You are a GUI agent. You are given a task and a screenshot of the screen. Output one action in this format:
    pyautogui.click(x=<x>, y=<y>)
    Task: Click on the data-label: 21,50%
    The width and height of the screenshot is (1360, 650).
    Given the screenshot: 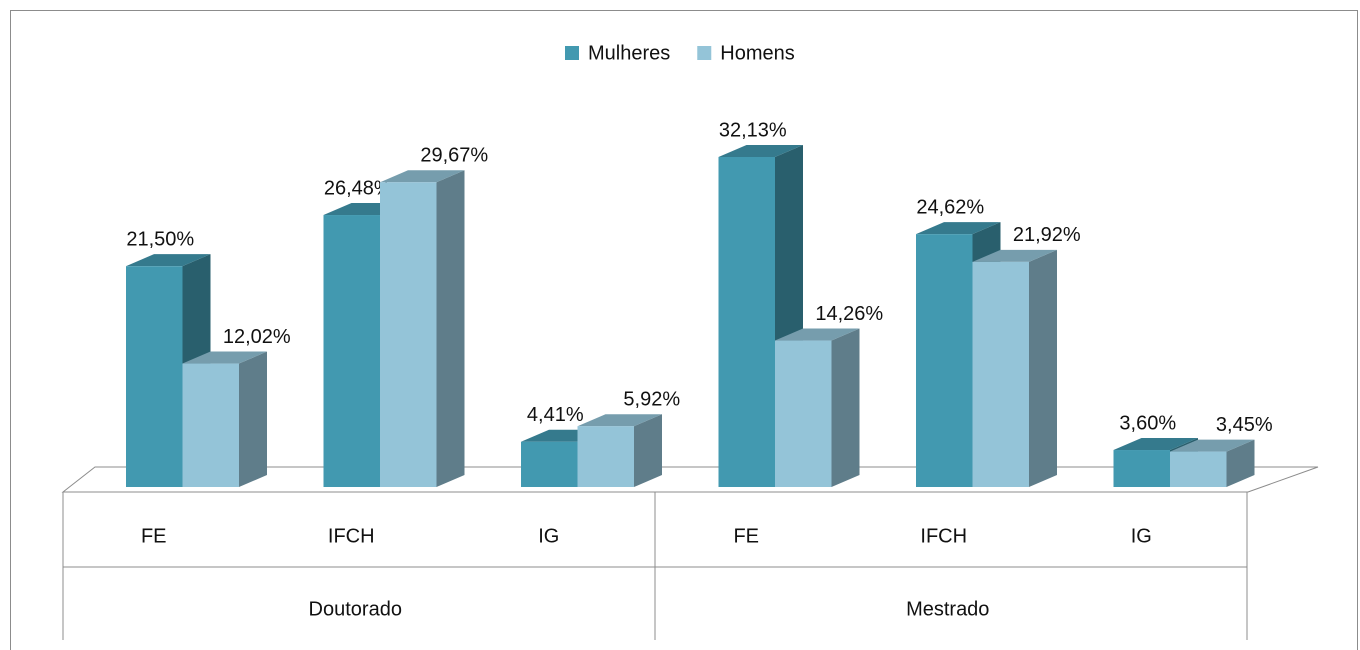 What is the action you would take?
    pyautogui.click(x=160, y=239)
    